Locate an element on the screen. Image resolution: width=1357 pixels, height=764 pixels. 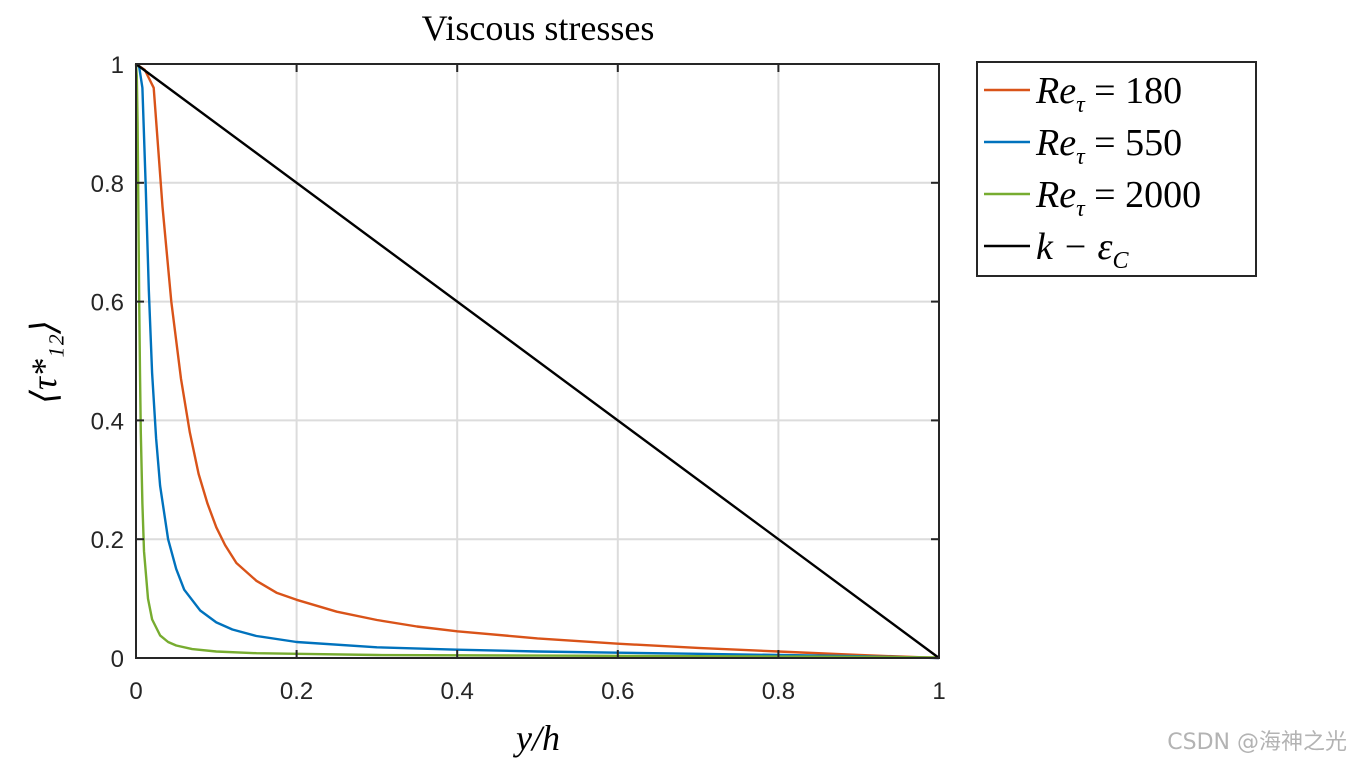
legend-entry-base: k − ε is located at coordinates (1074, 247).